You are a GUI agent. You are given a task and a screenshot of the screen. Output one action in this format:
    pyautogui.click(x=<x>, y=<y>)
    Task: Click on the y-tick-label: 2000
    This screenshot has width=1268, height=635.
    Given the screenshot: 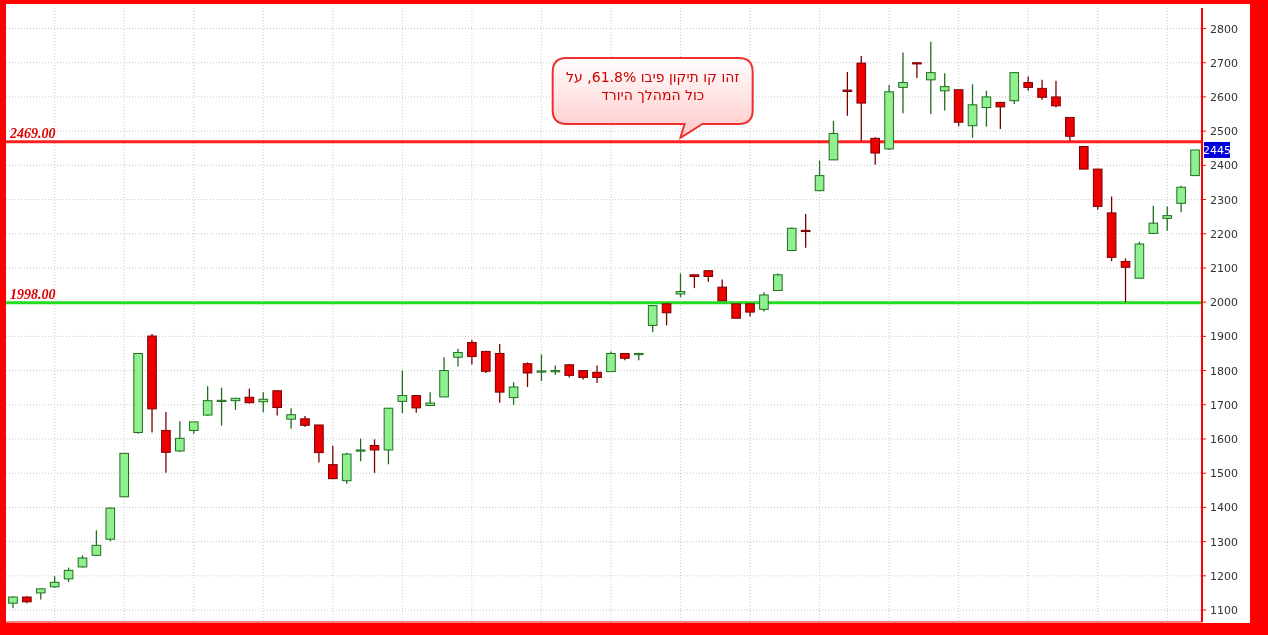 What is the action you would take?
    pyautogui.click(x=1224, y=303)
    